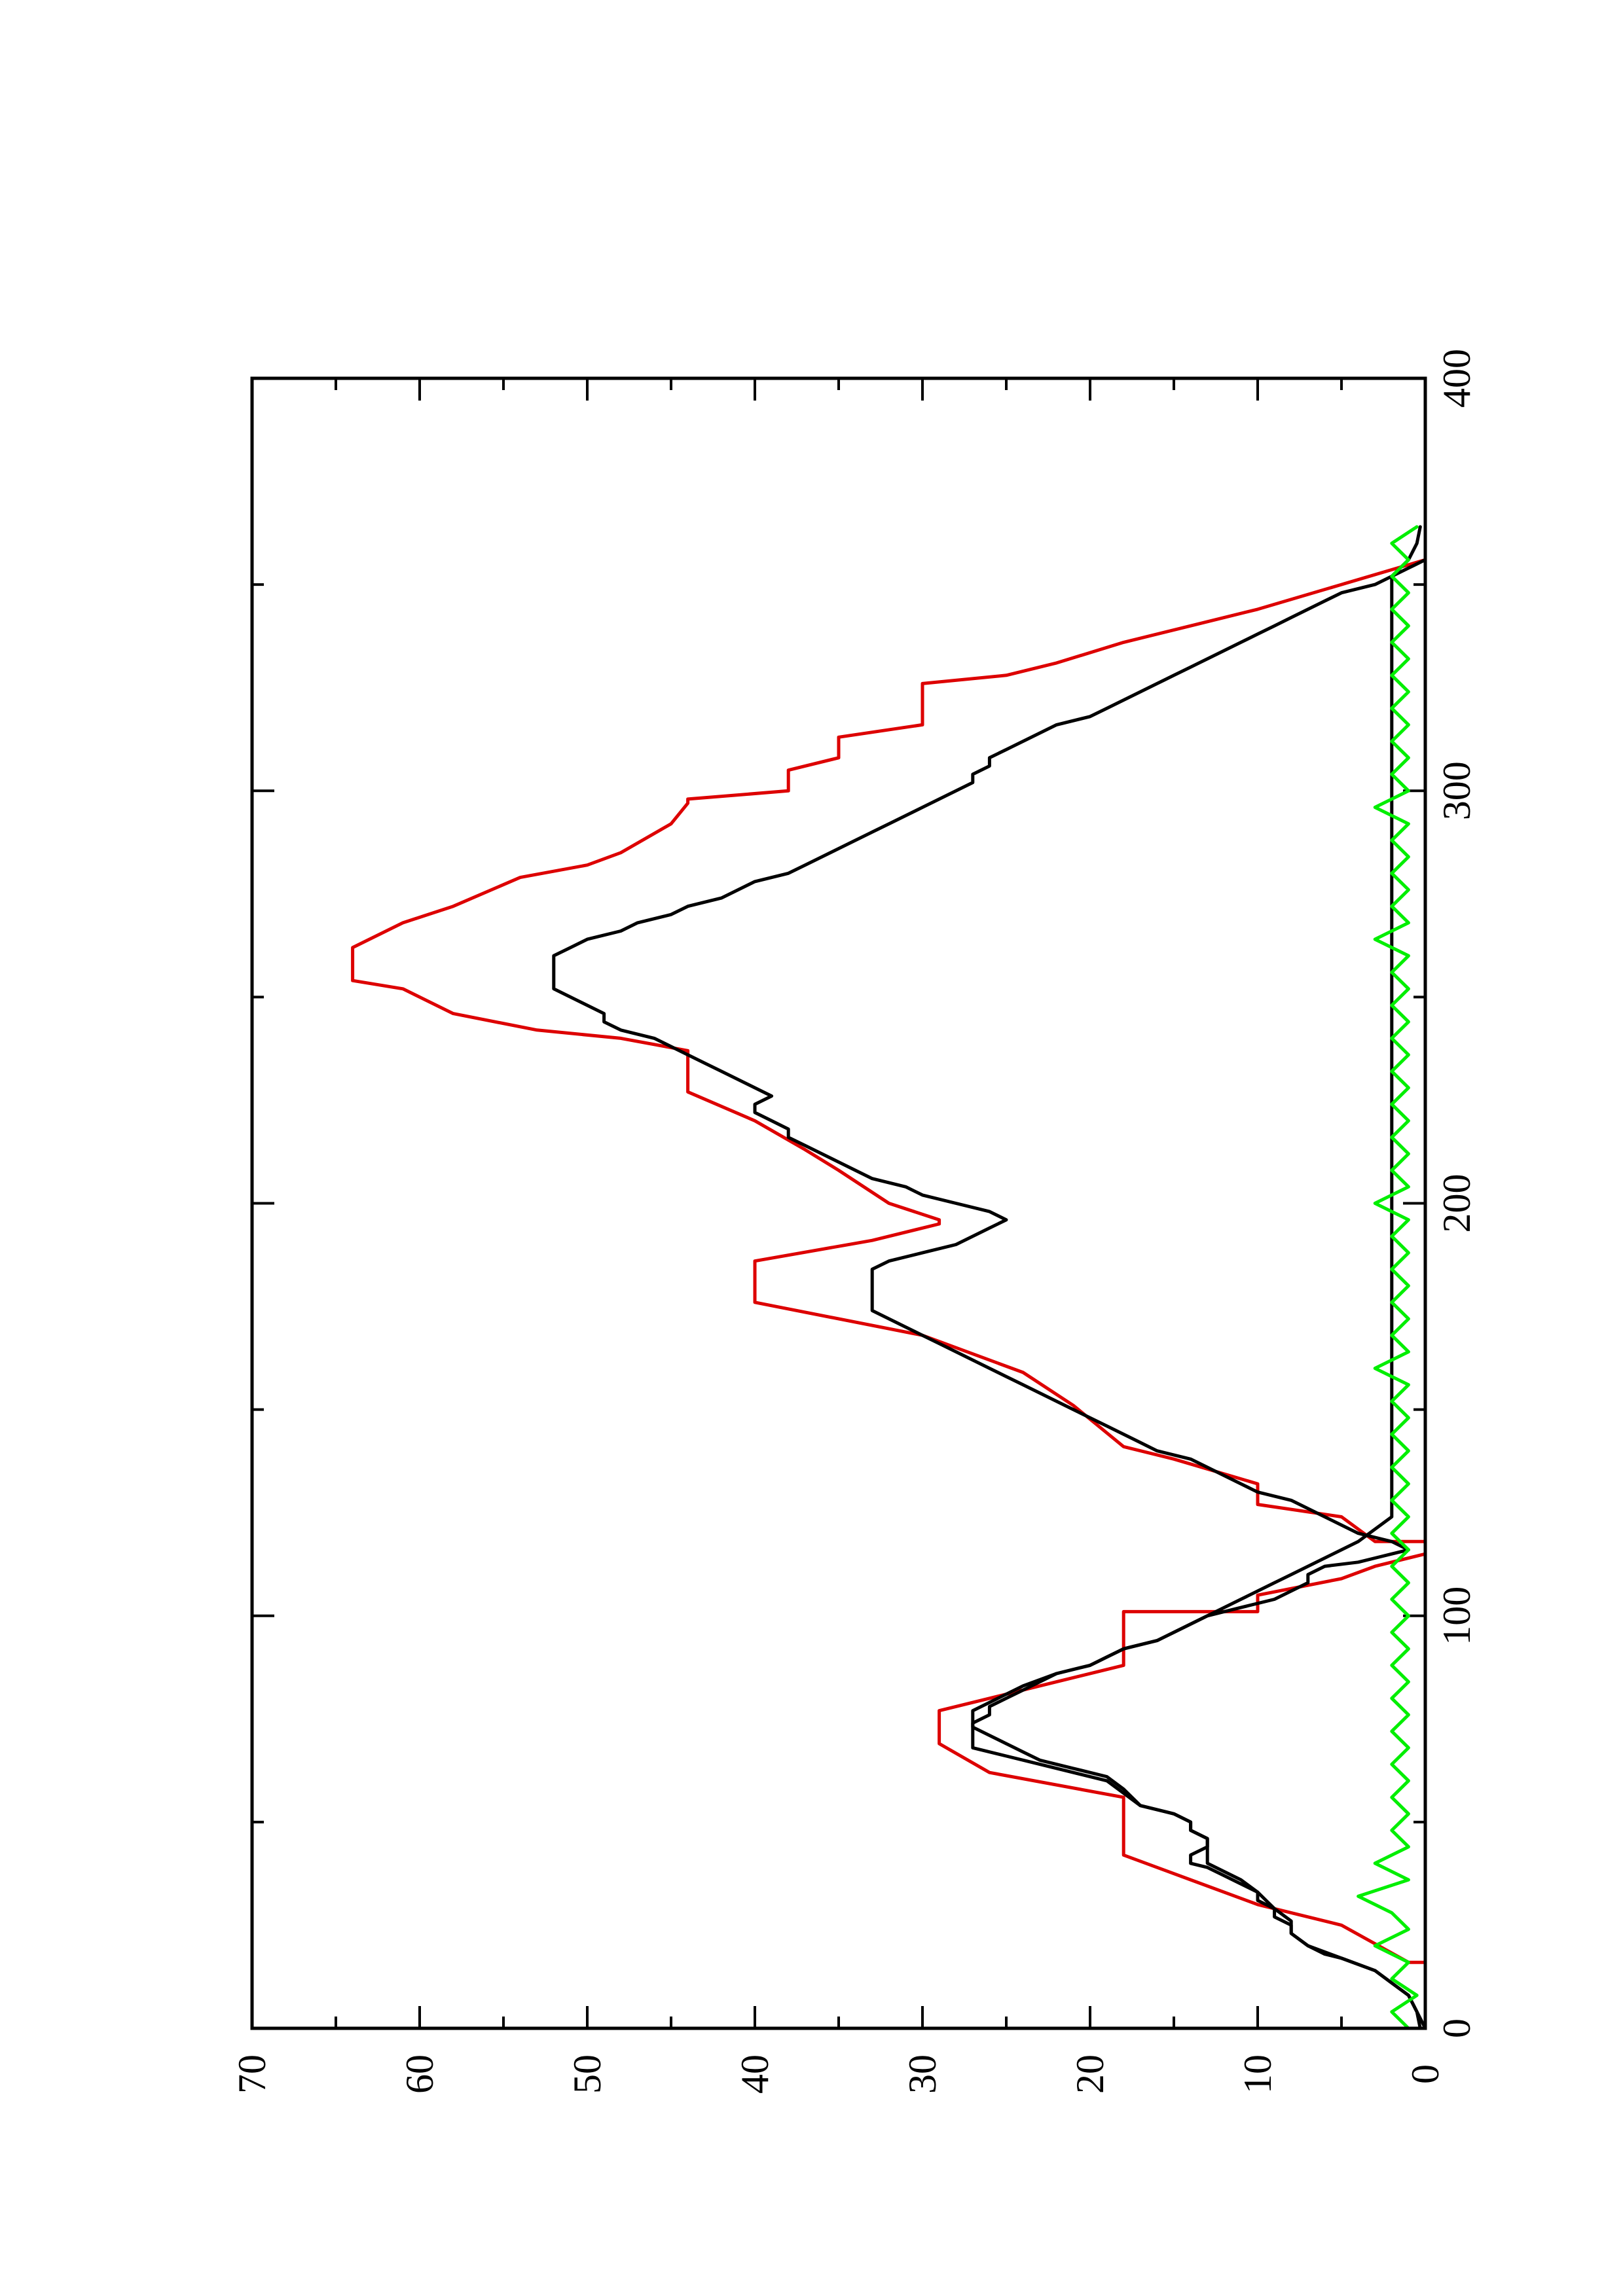  I want to click on x-tick-label: 400, so click(1456, 378).